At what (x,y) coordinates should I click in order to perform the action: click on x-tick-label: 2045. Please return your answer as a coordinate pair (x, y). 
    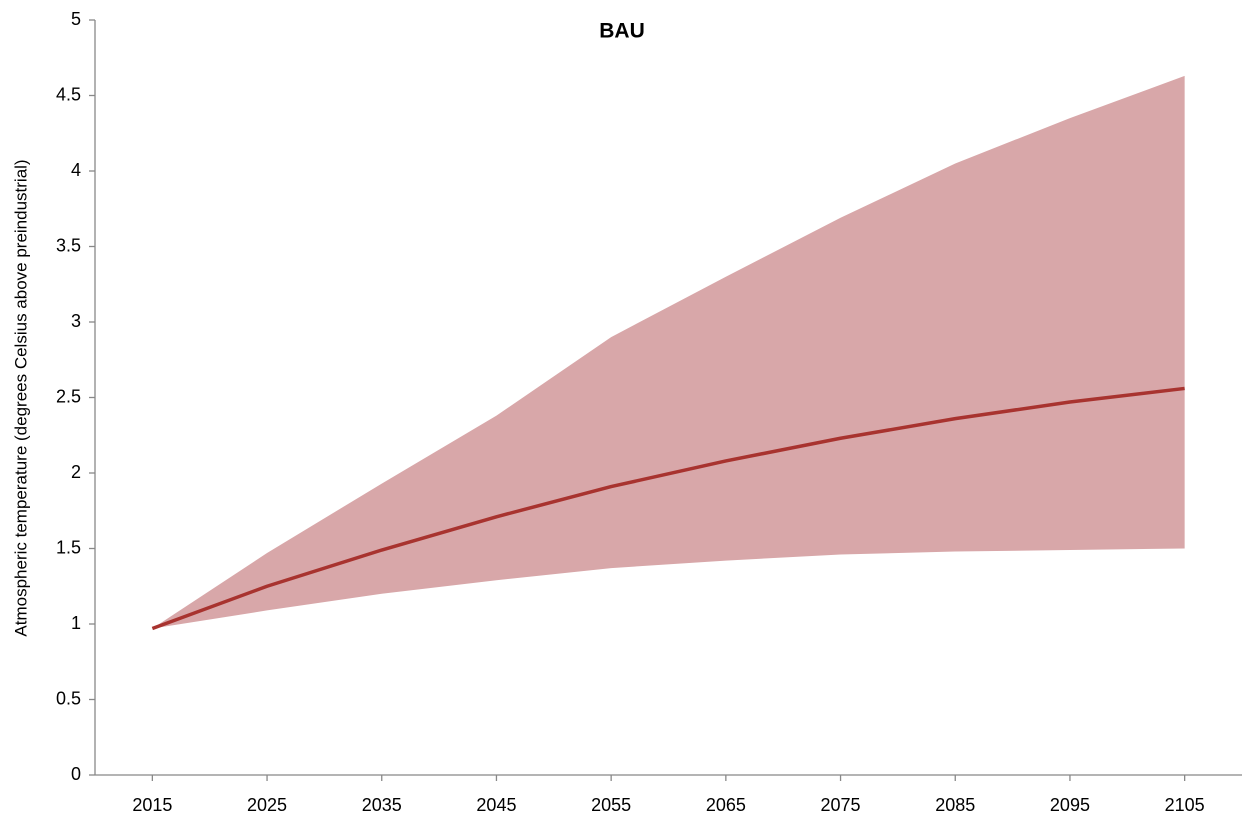
    Looking at the image, I should click on (496, 805).